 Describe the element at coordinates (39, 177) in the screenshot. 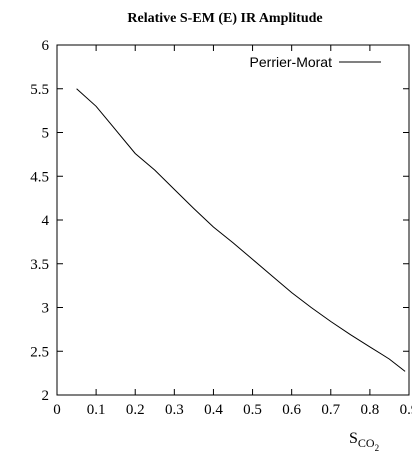

I see `y-tick-label: 4.5` at that location.